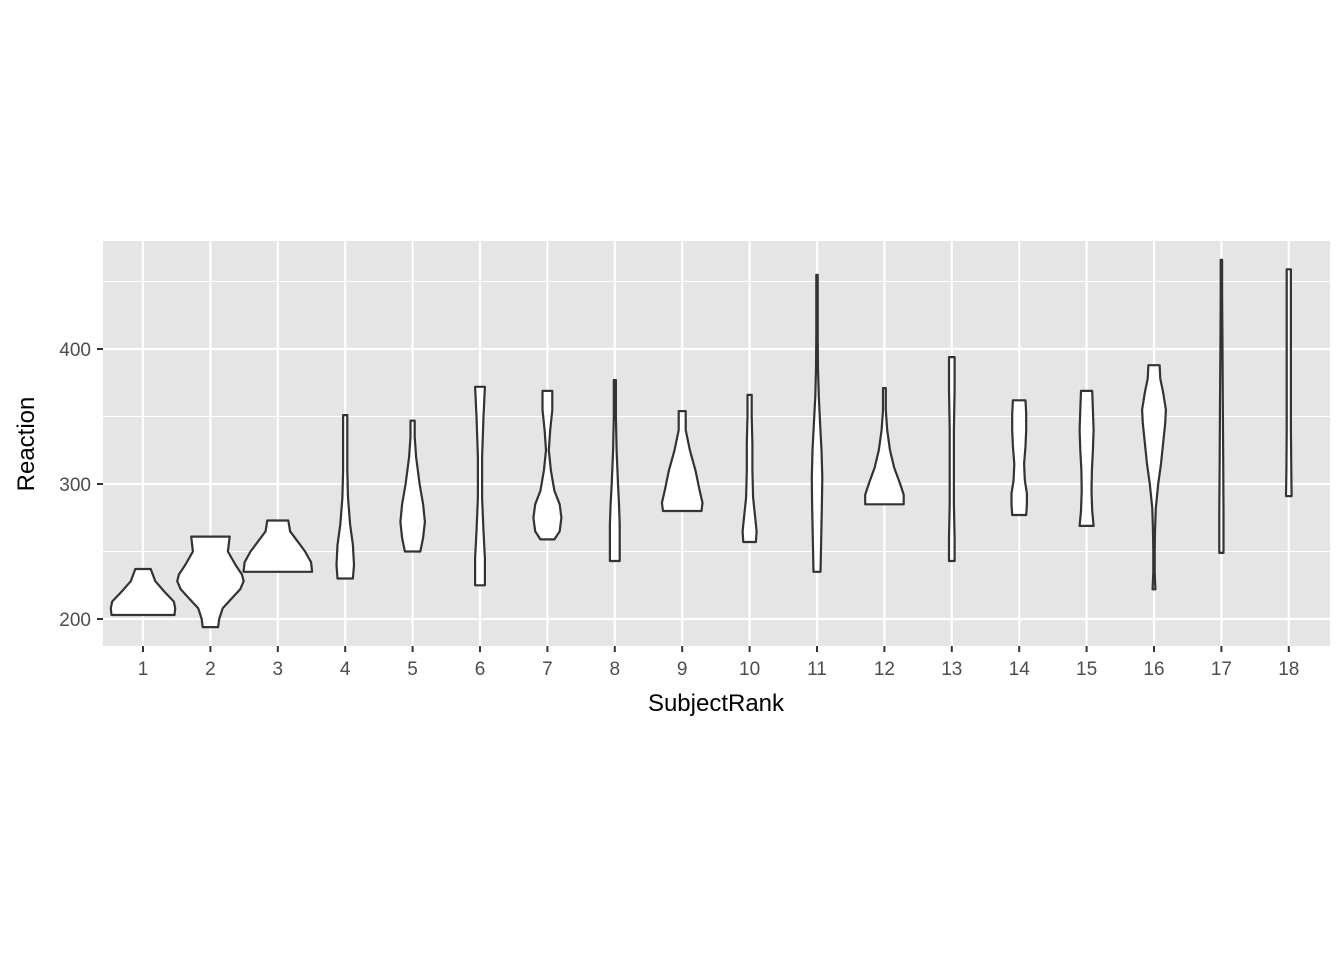 This screenshot has height=960, width=1344. Describe the element at coordinates (718, 663) in the screenshot. I see `x-axis: 1 2 3 4 5 6 7 8 9 10 11 12 13 14 15 16 17 18` at that location.